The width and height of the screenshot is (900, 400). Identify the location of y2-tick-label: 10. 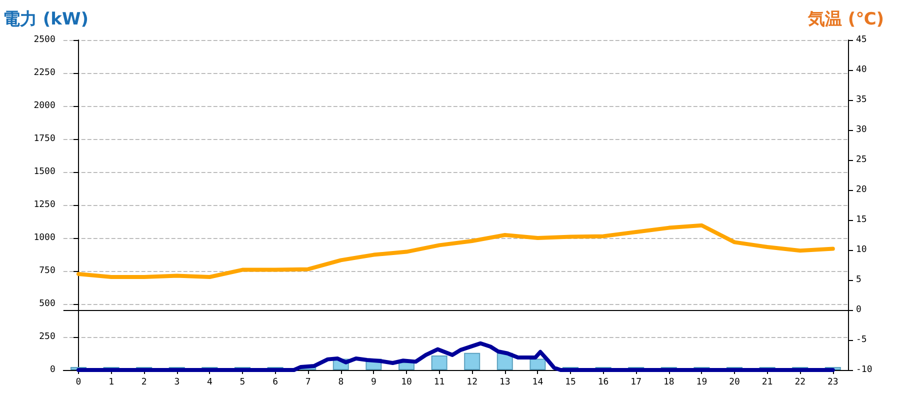
(861, 250).